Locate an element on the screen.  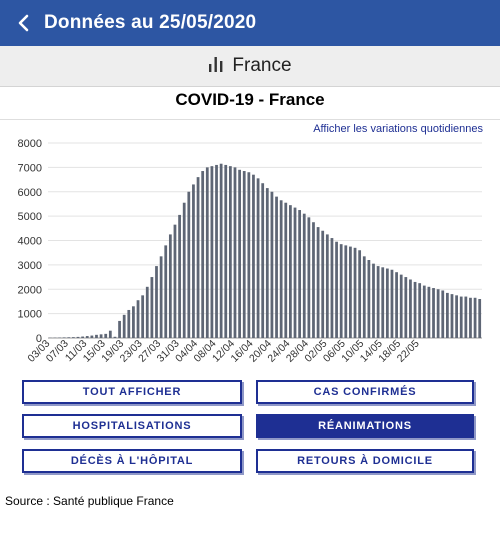
region-selector: France is located at coordinates (250, 66).